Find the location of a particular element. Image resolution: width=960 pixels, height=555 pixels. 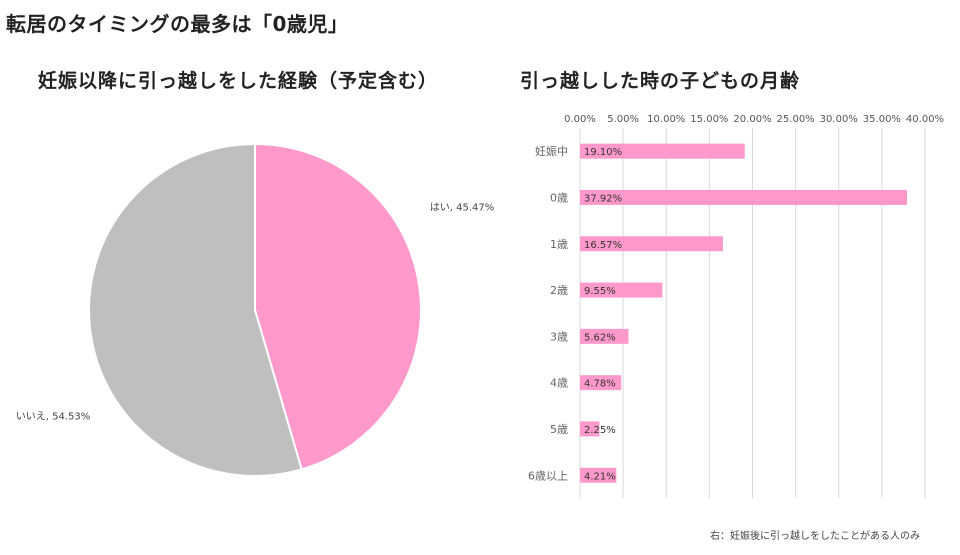

value-label-0: 19.10% is located at coordinates (603, 152).